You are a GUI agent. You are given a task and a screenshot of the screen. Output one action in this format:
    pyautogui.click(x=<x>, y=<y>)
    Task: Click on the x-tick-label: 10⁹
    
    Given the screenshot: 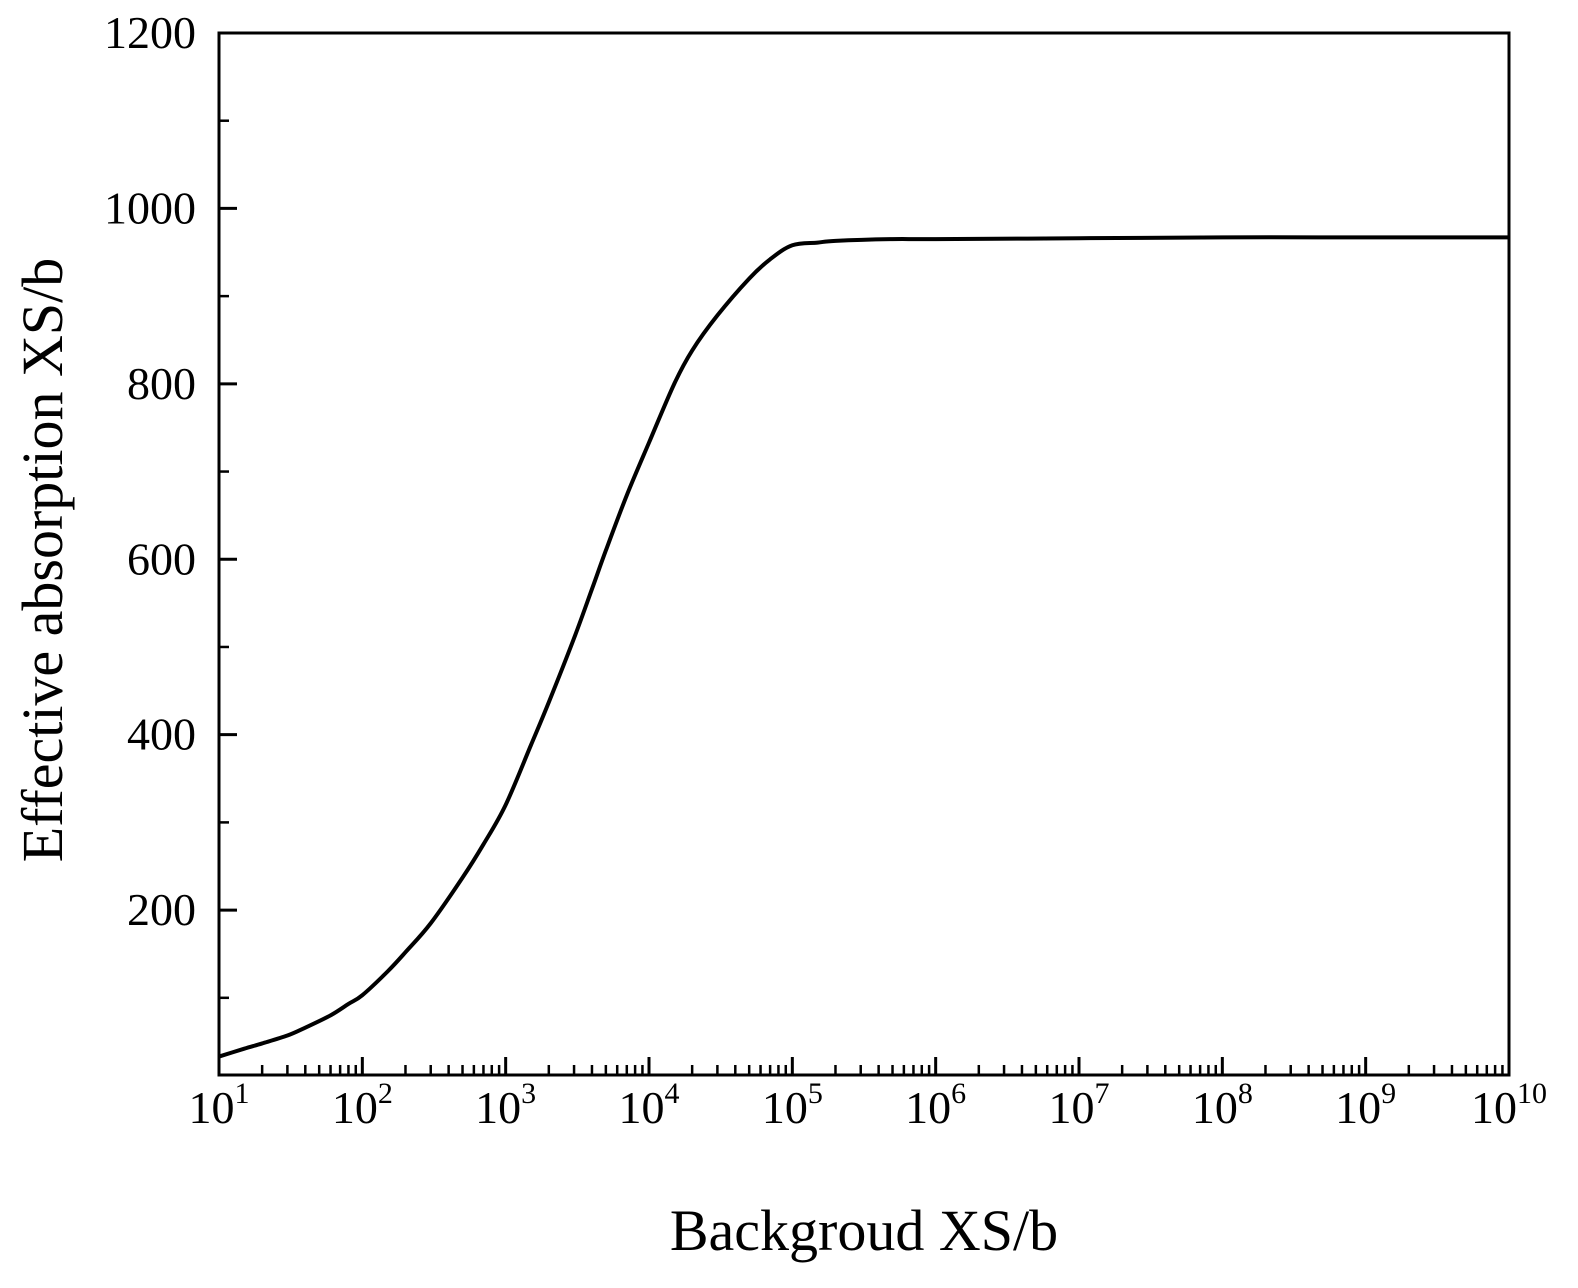 What is the action you would take?
    pyautogui.click(x=1365, y=1105)
    